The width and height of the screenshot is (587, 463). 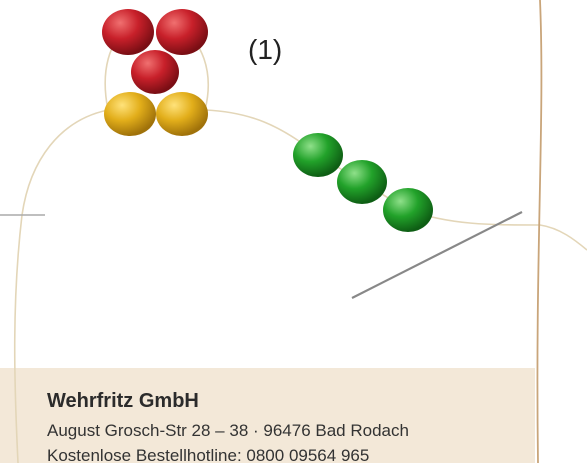 I want to click on needle, so click(x=437, y=255).